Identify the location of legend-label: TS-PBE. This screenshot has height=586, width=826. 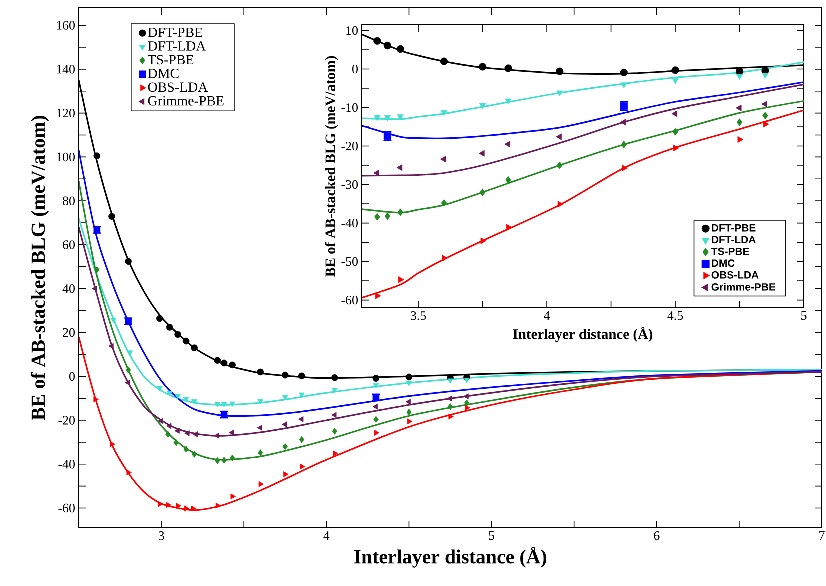
(731, 252).